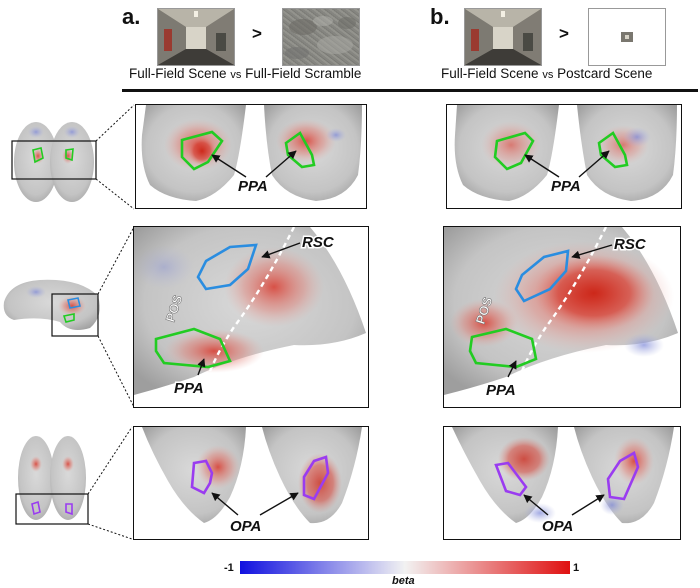 Image resolution: width=700 pixels, height=588 pixels. Describe the element at coordinates (229, 568) in the screenshot. I see `colorbar-min-label: -1` at that location.